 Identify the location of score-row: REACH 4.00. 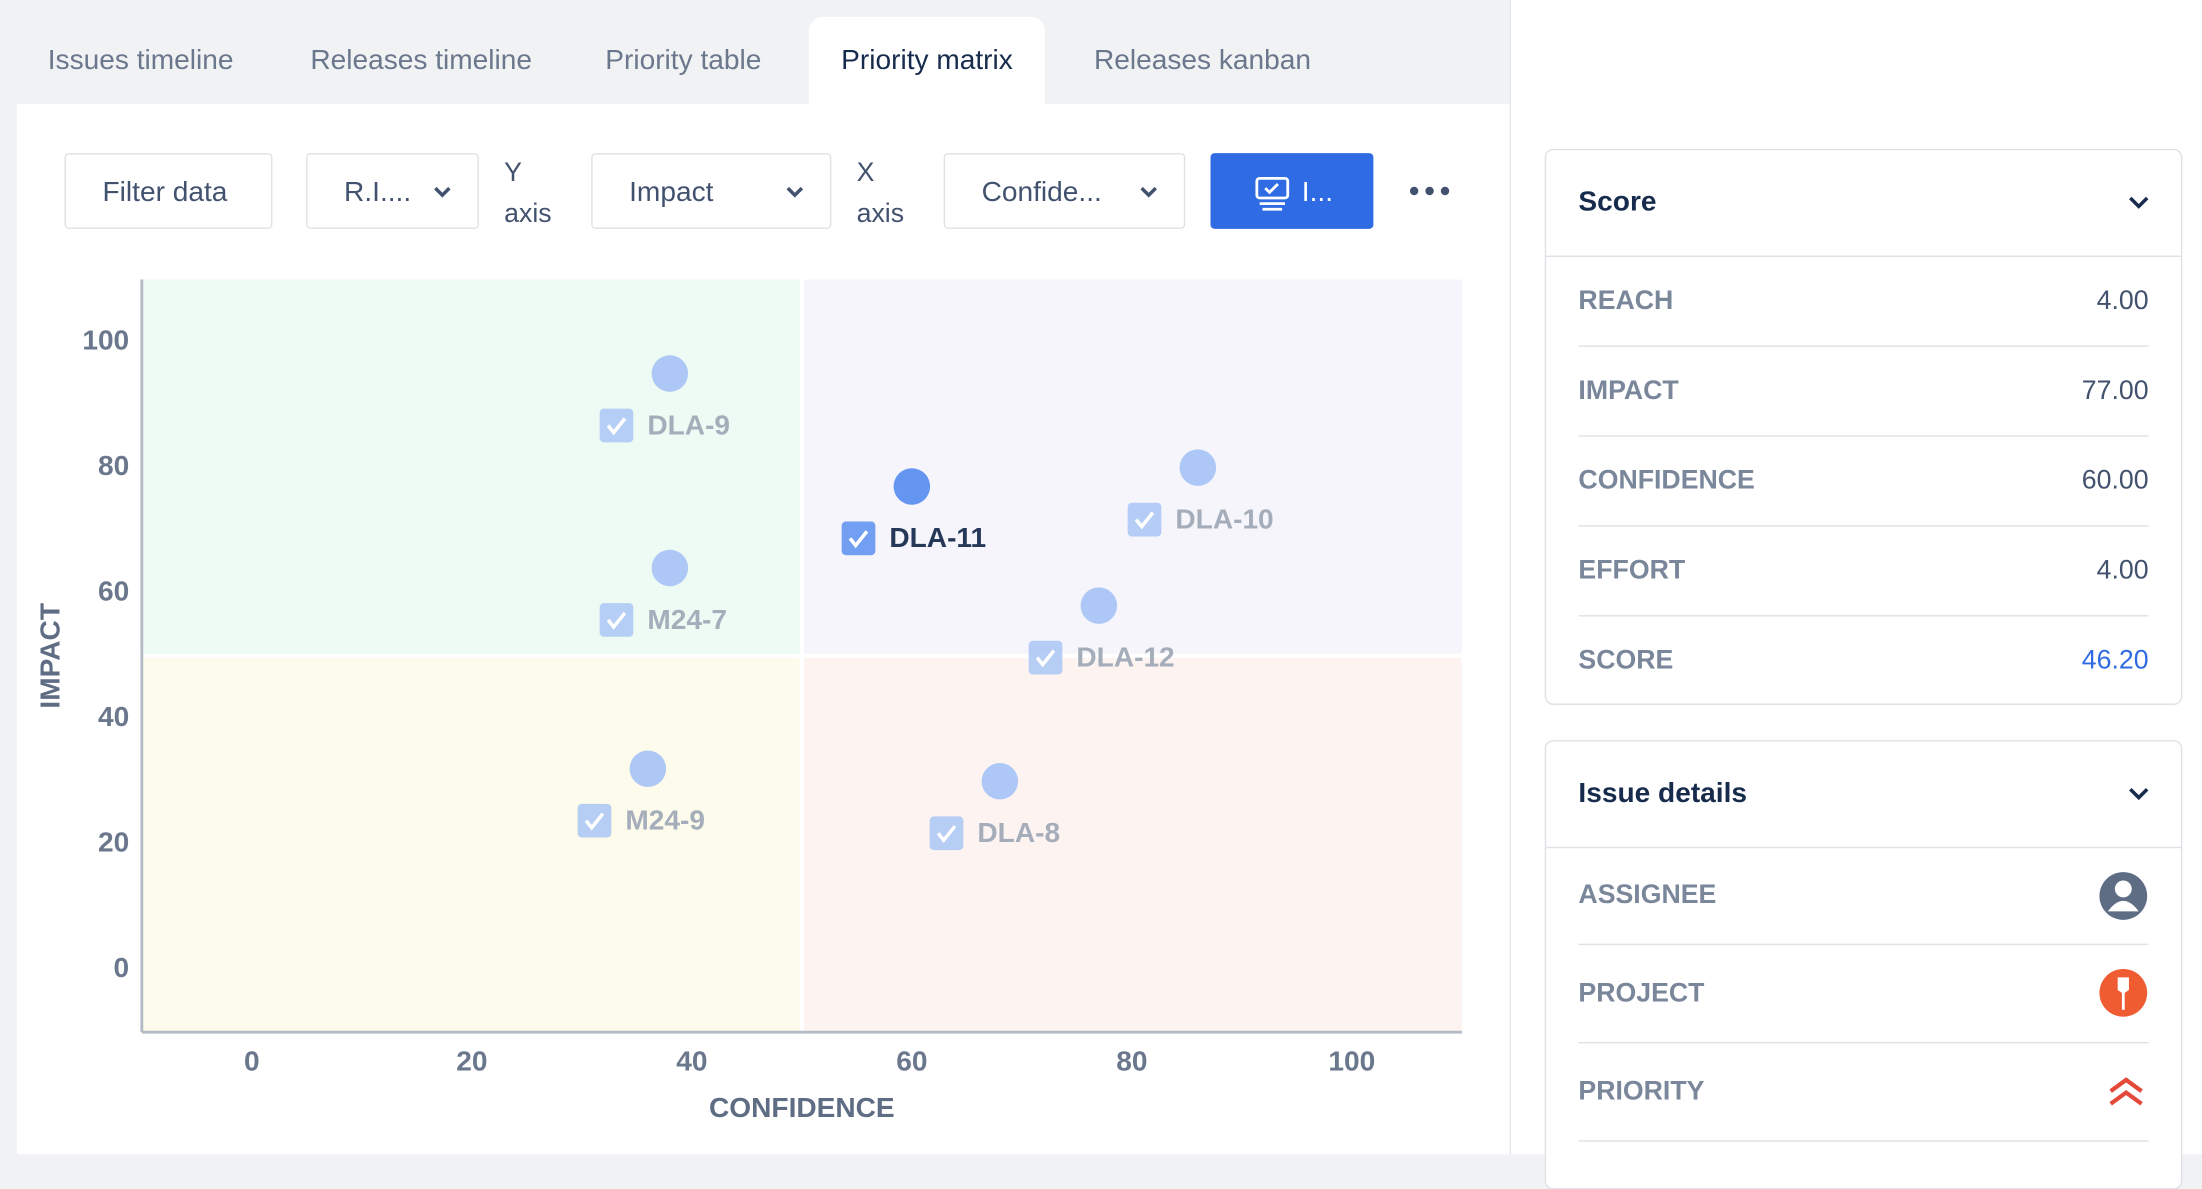
(1863, 302).